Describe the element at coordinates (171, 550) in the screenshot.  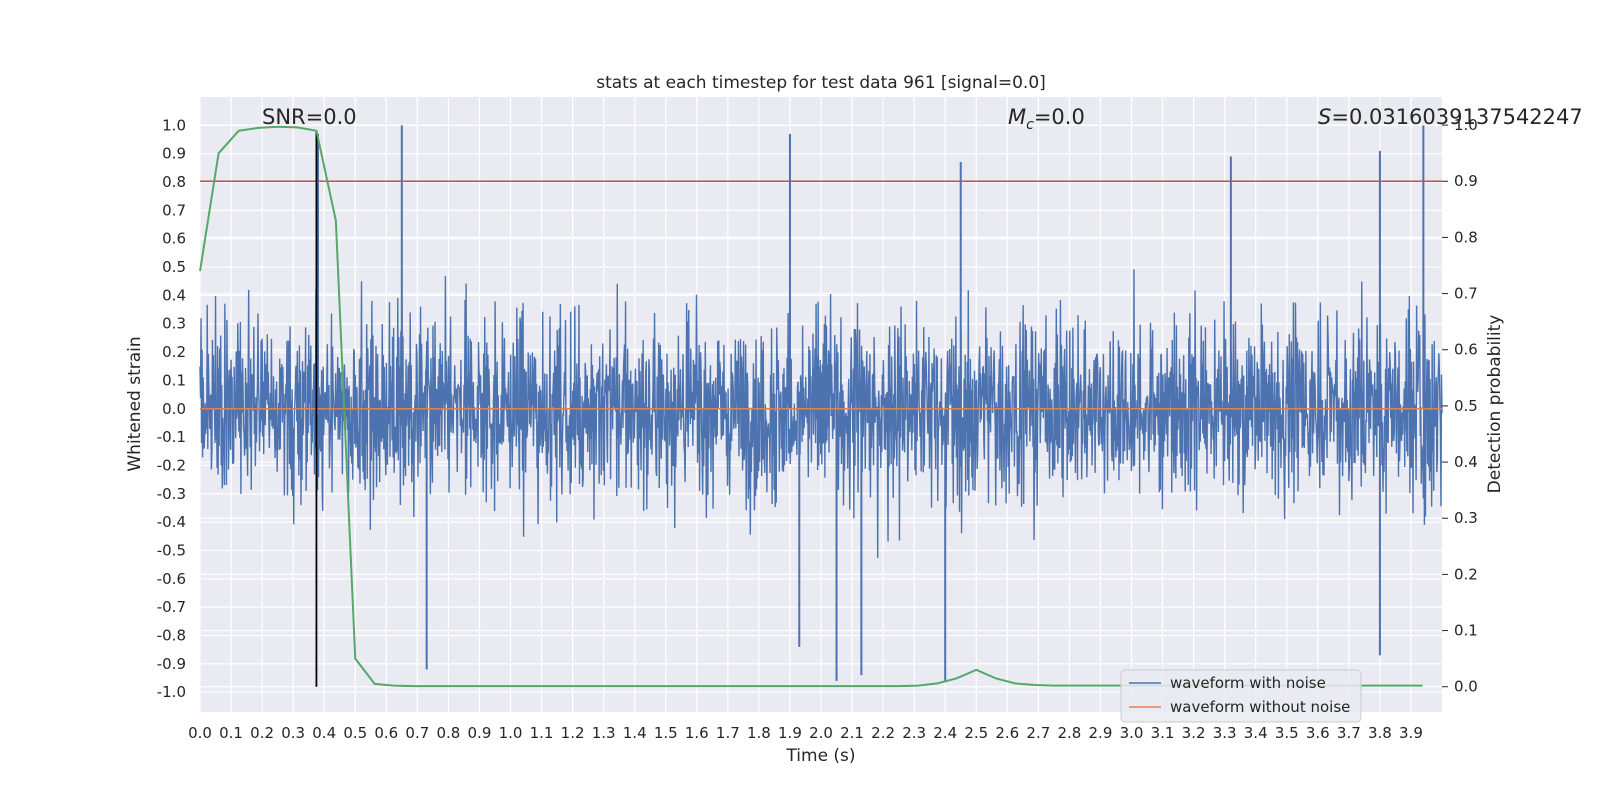
I see `y-tick-label: -0.5` at that location.